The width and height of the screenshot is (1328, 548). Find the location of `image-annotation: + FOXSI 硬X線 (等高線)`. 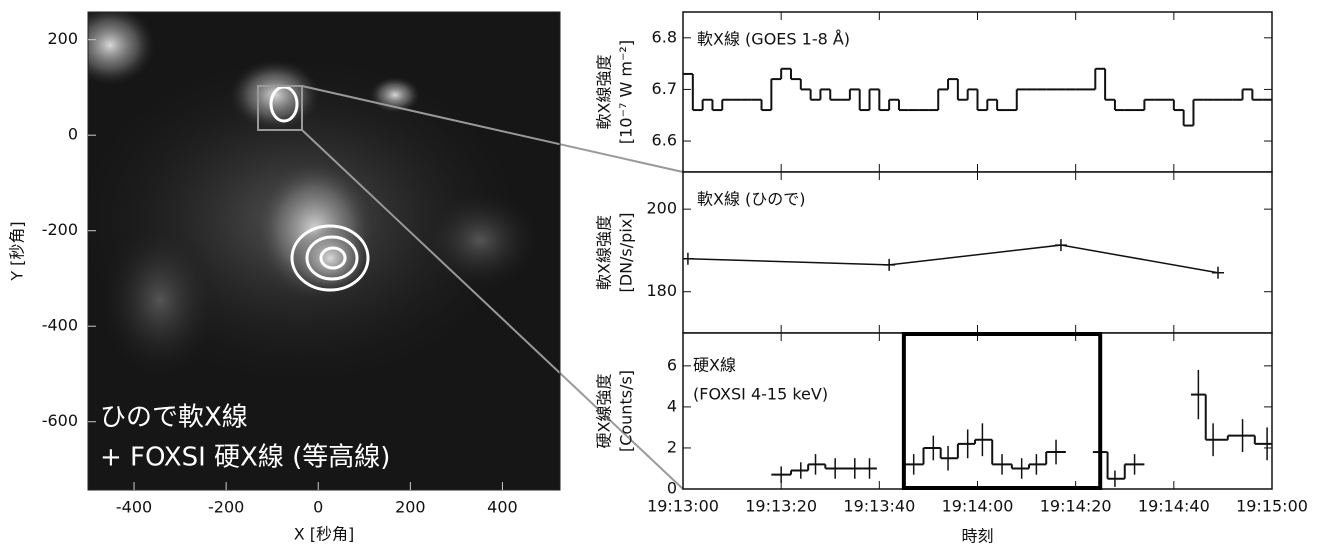

image-annotation: + FOXSI 硬X線 (等高線) is located at coordinates (245, 458).